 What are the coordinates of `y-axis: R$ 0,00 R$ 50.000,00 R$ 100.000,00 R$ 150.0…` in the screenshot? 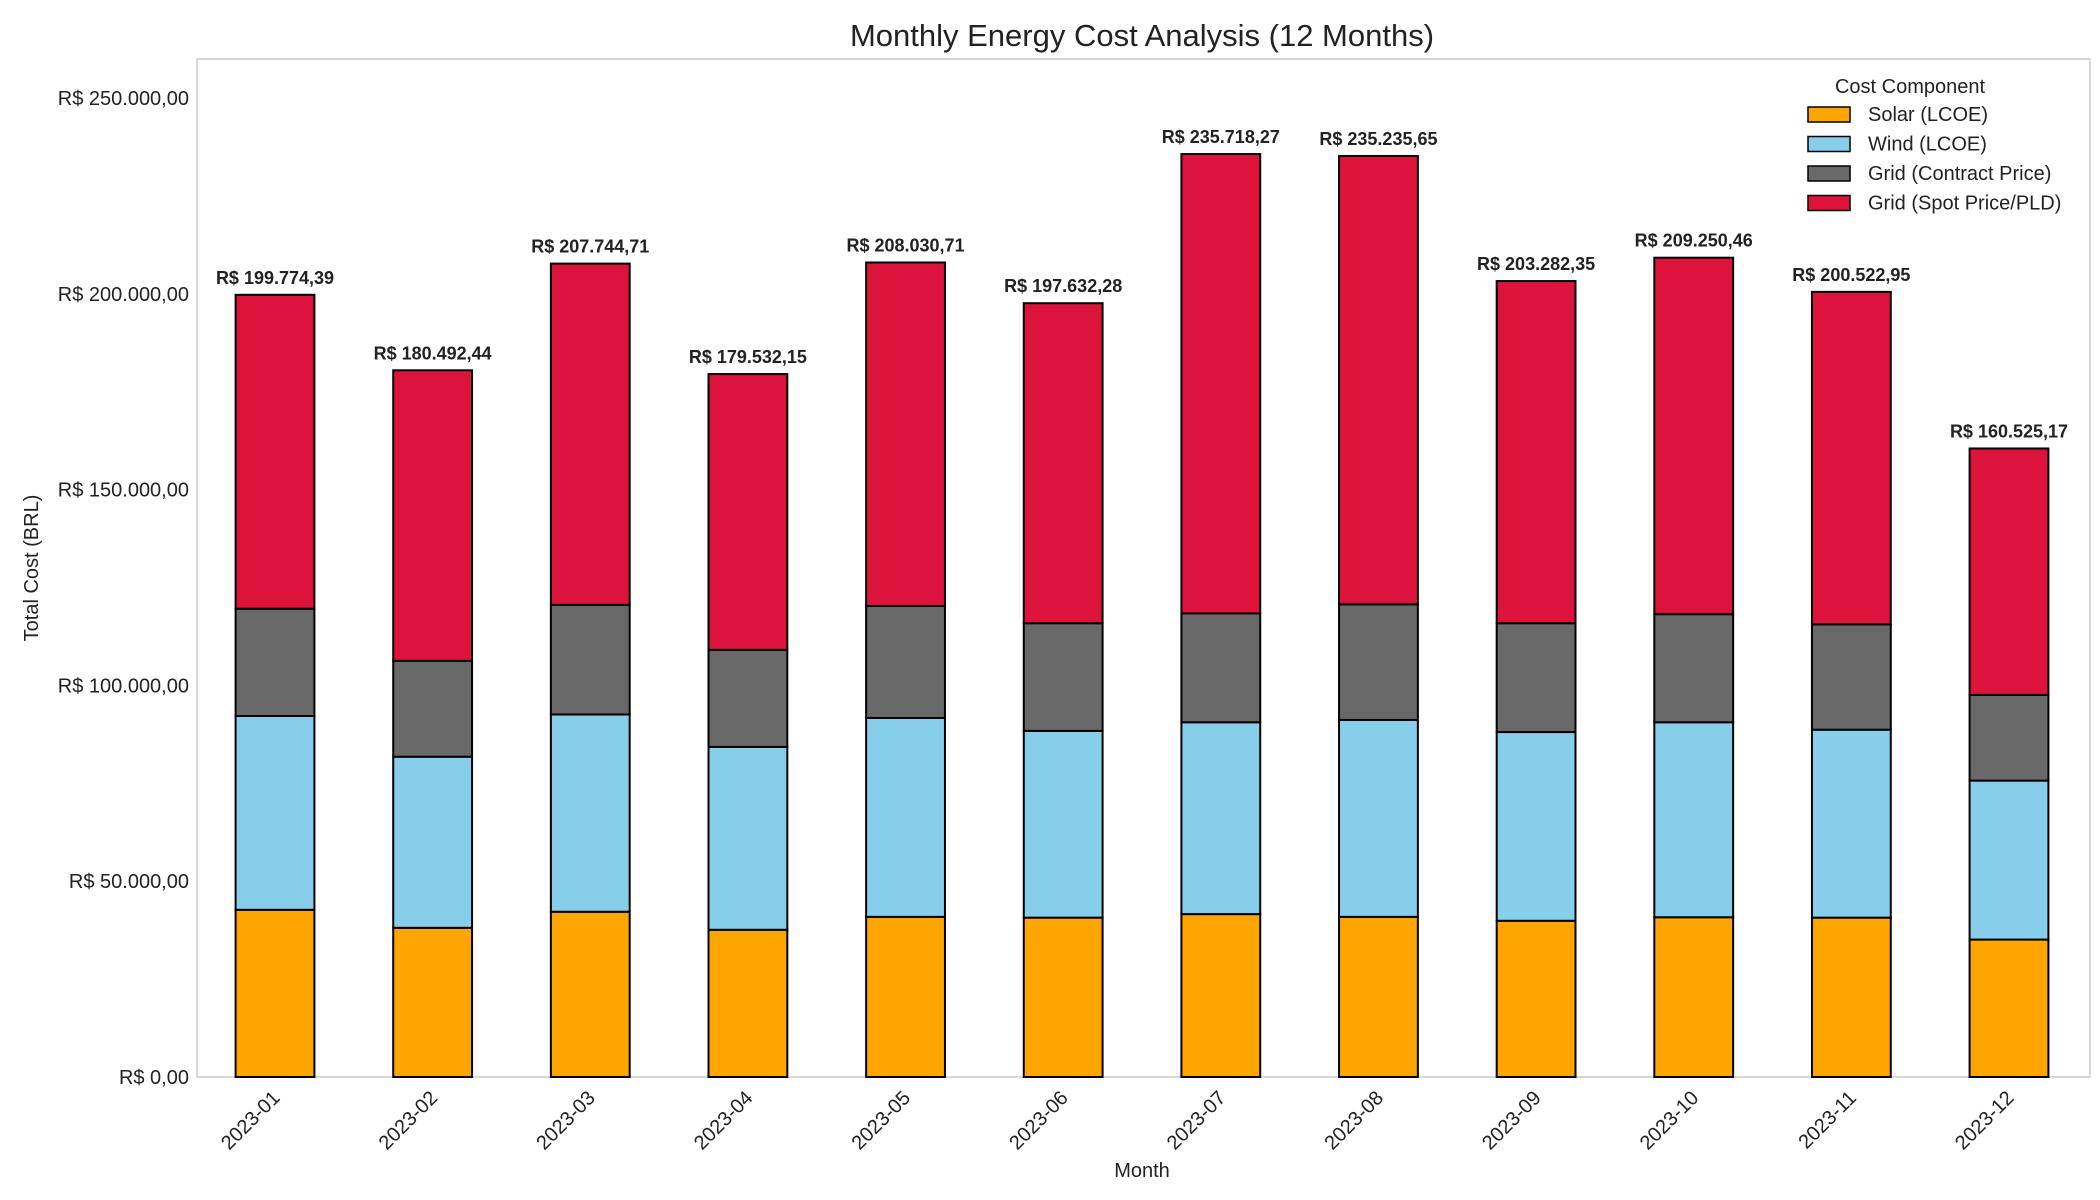 It's located at (123, 588).